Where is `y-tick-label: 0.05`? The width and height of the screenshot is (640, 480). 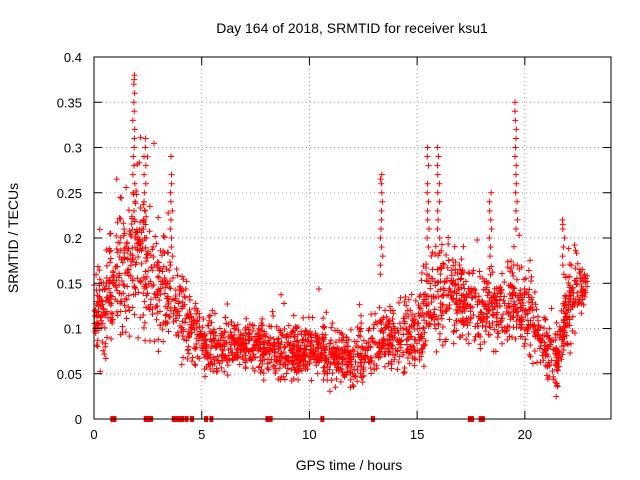
y-tick-label: 0.05 is located at coordinates (69, 374).